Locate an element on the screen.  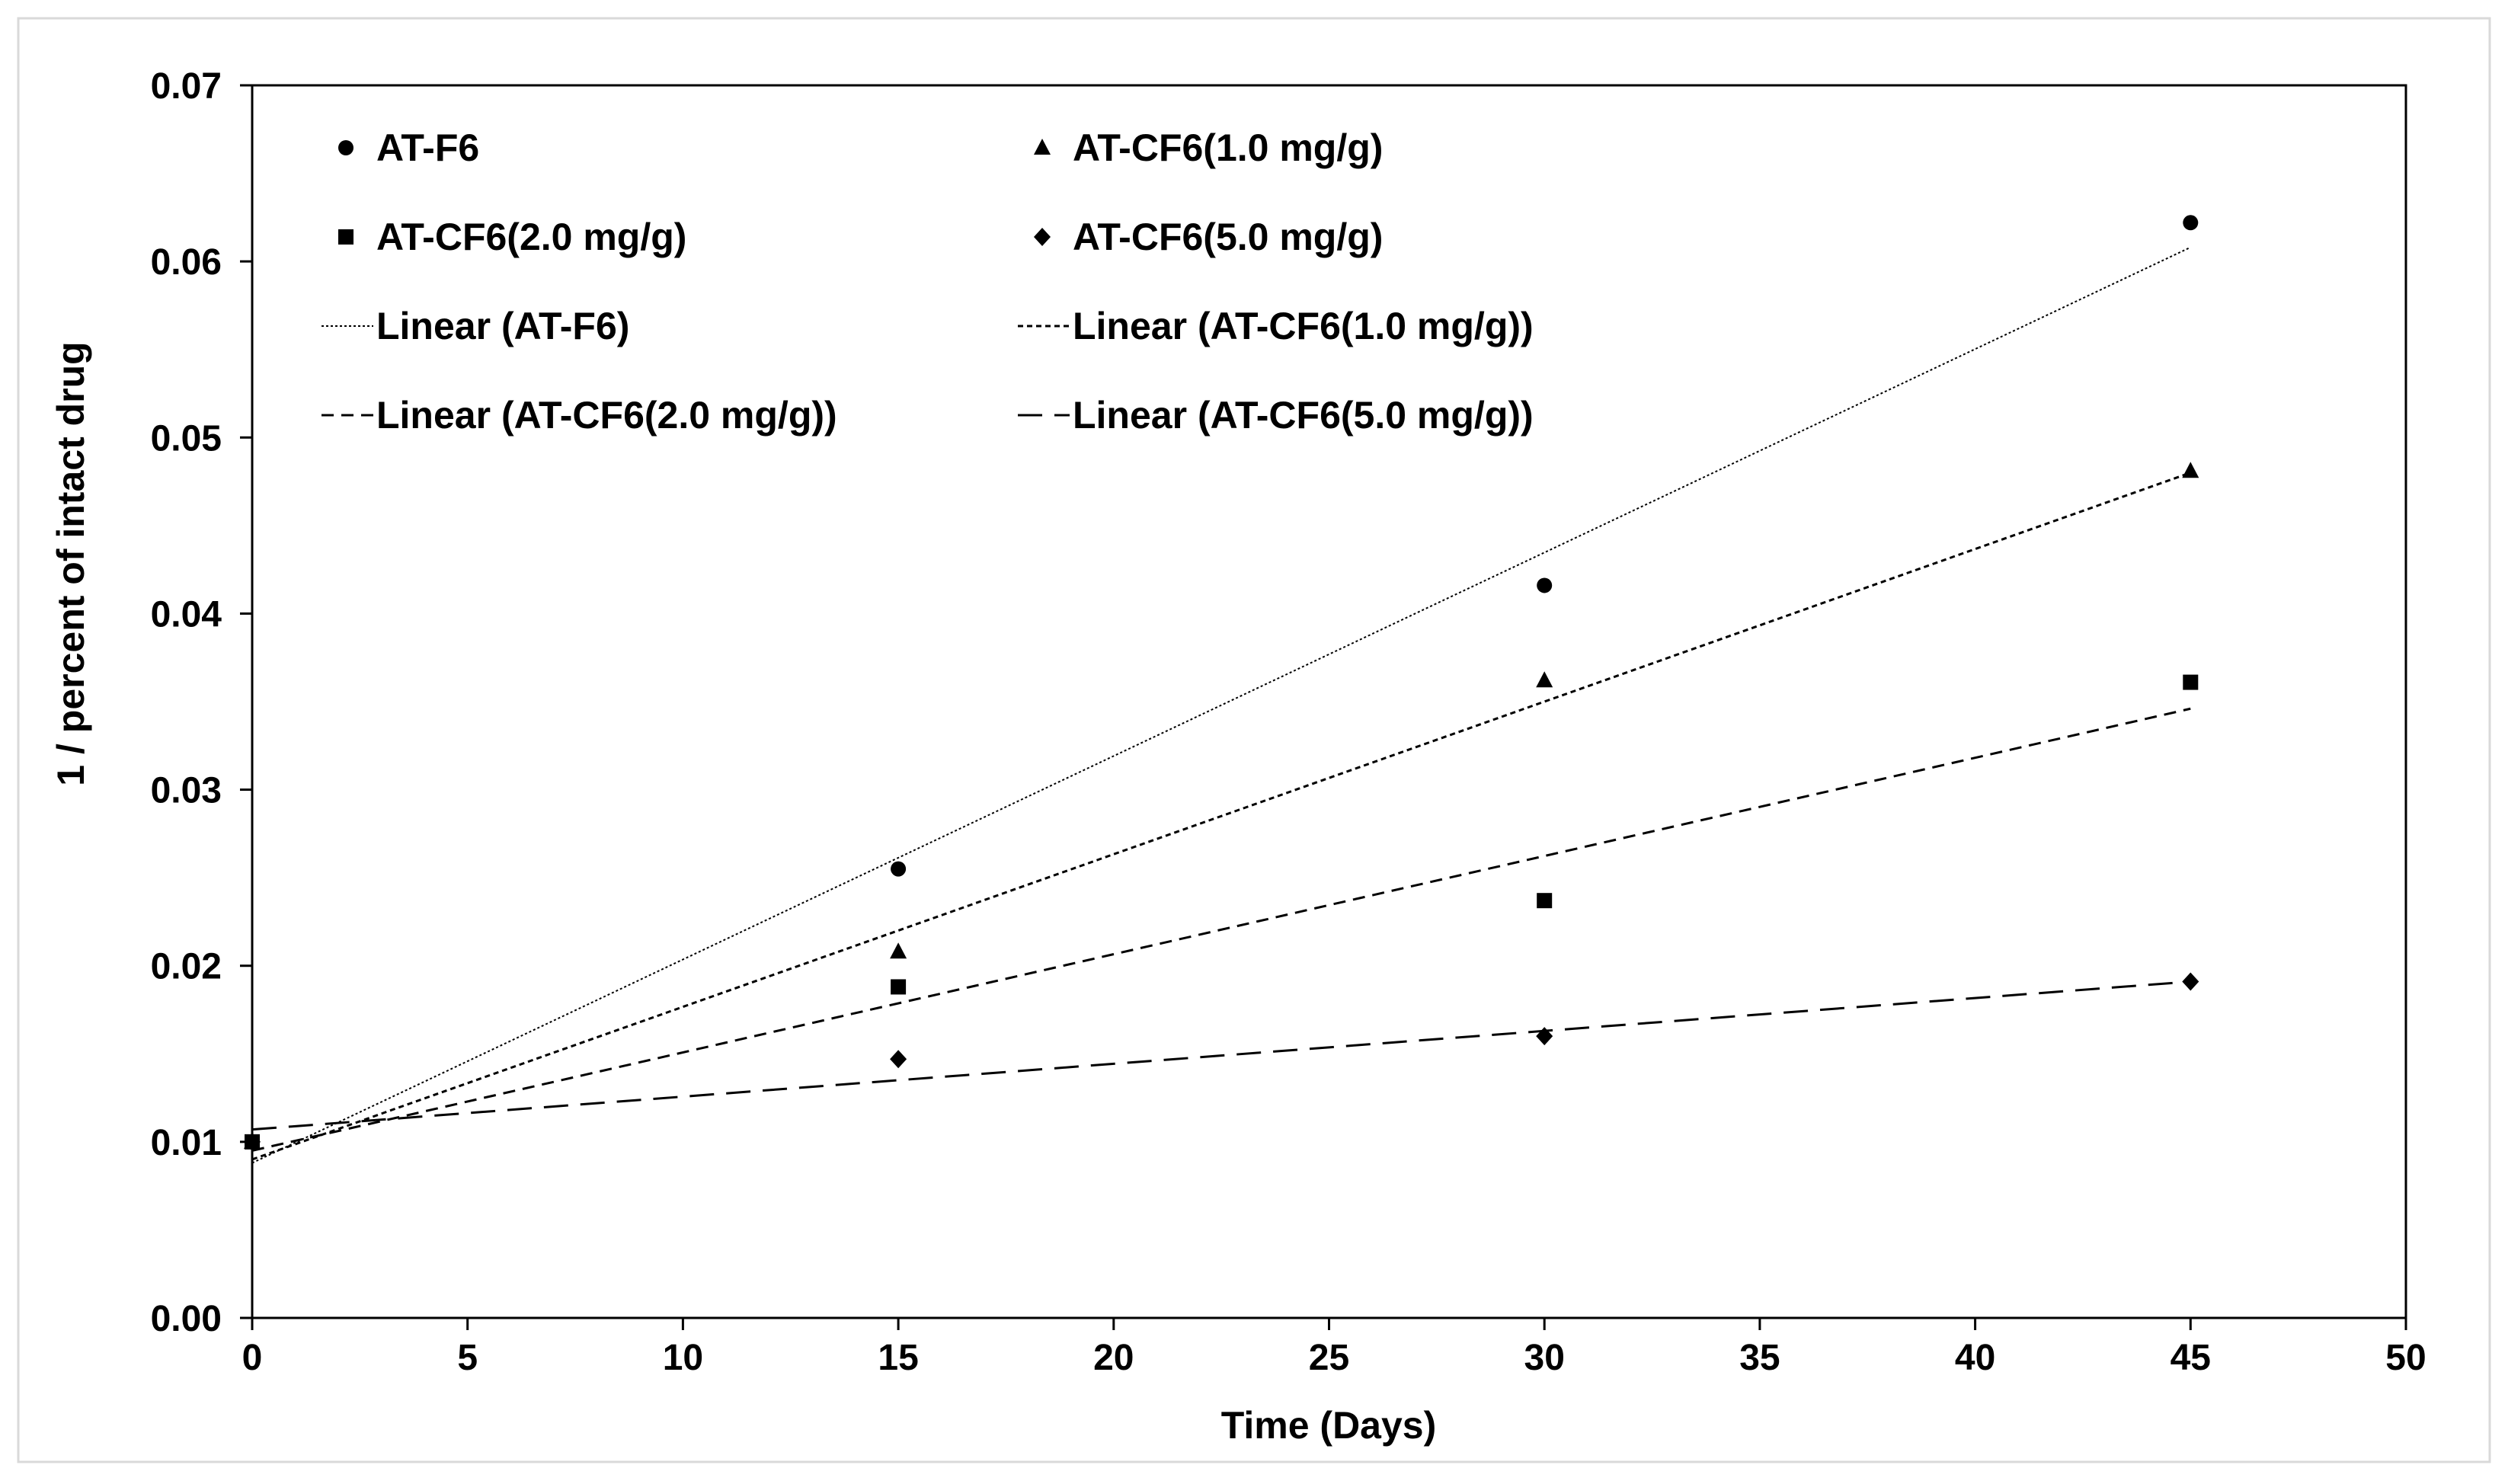
y-tick-label: 0.05 is located at coordinates (186, 438).